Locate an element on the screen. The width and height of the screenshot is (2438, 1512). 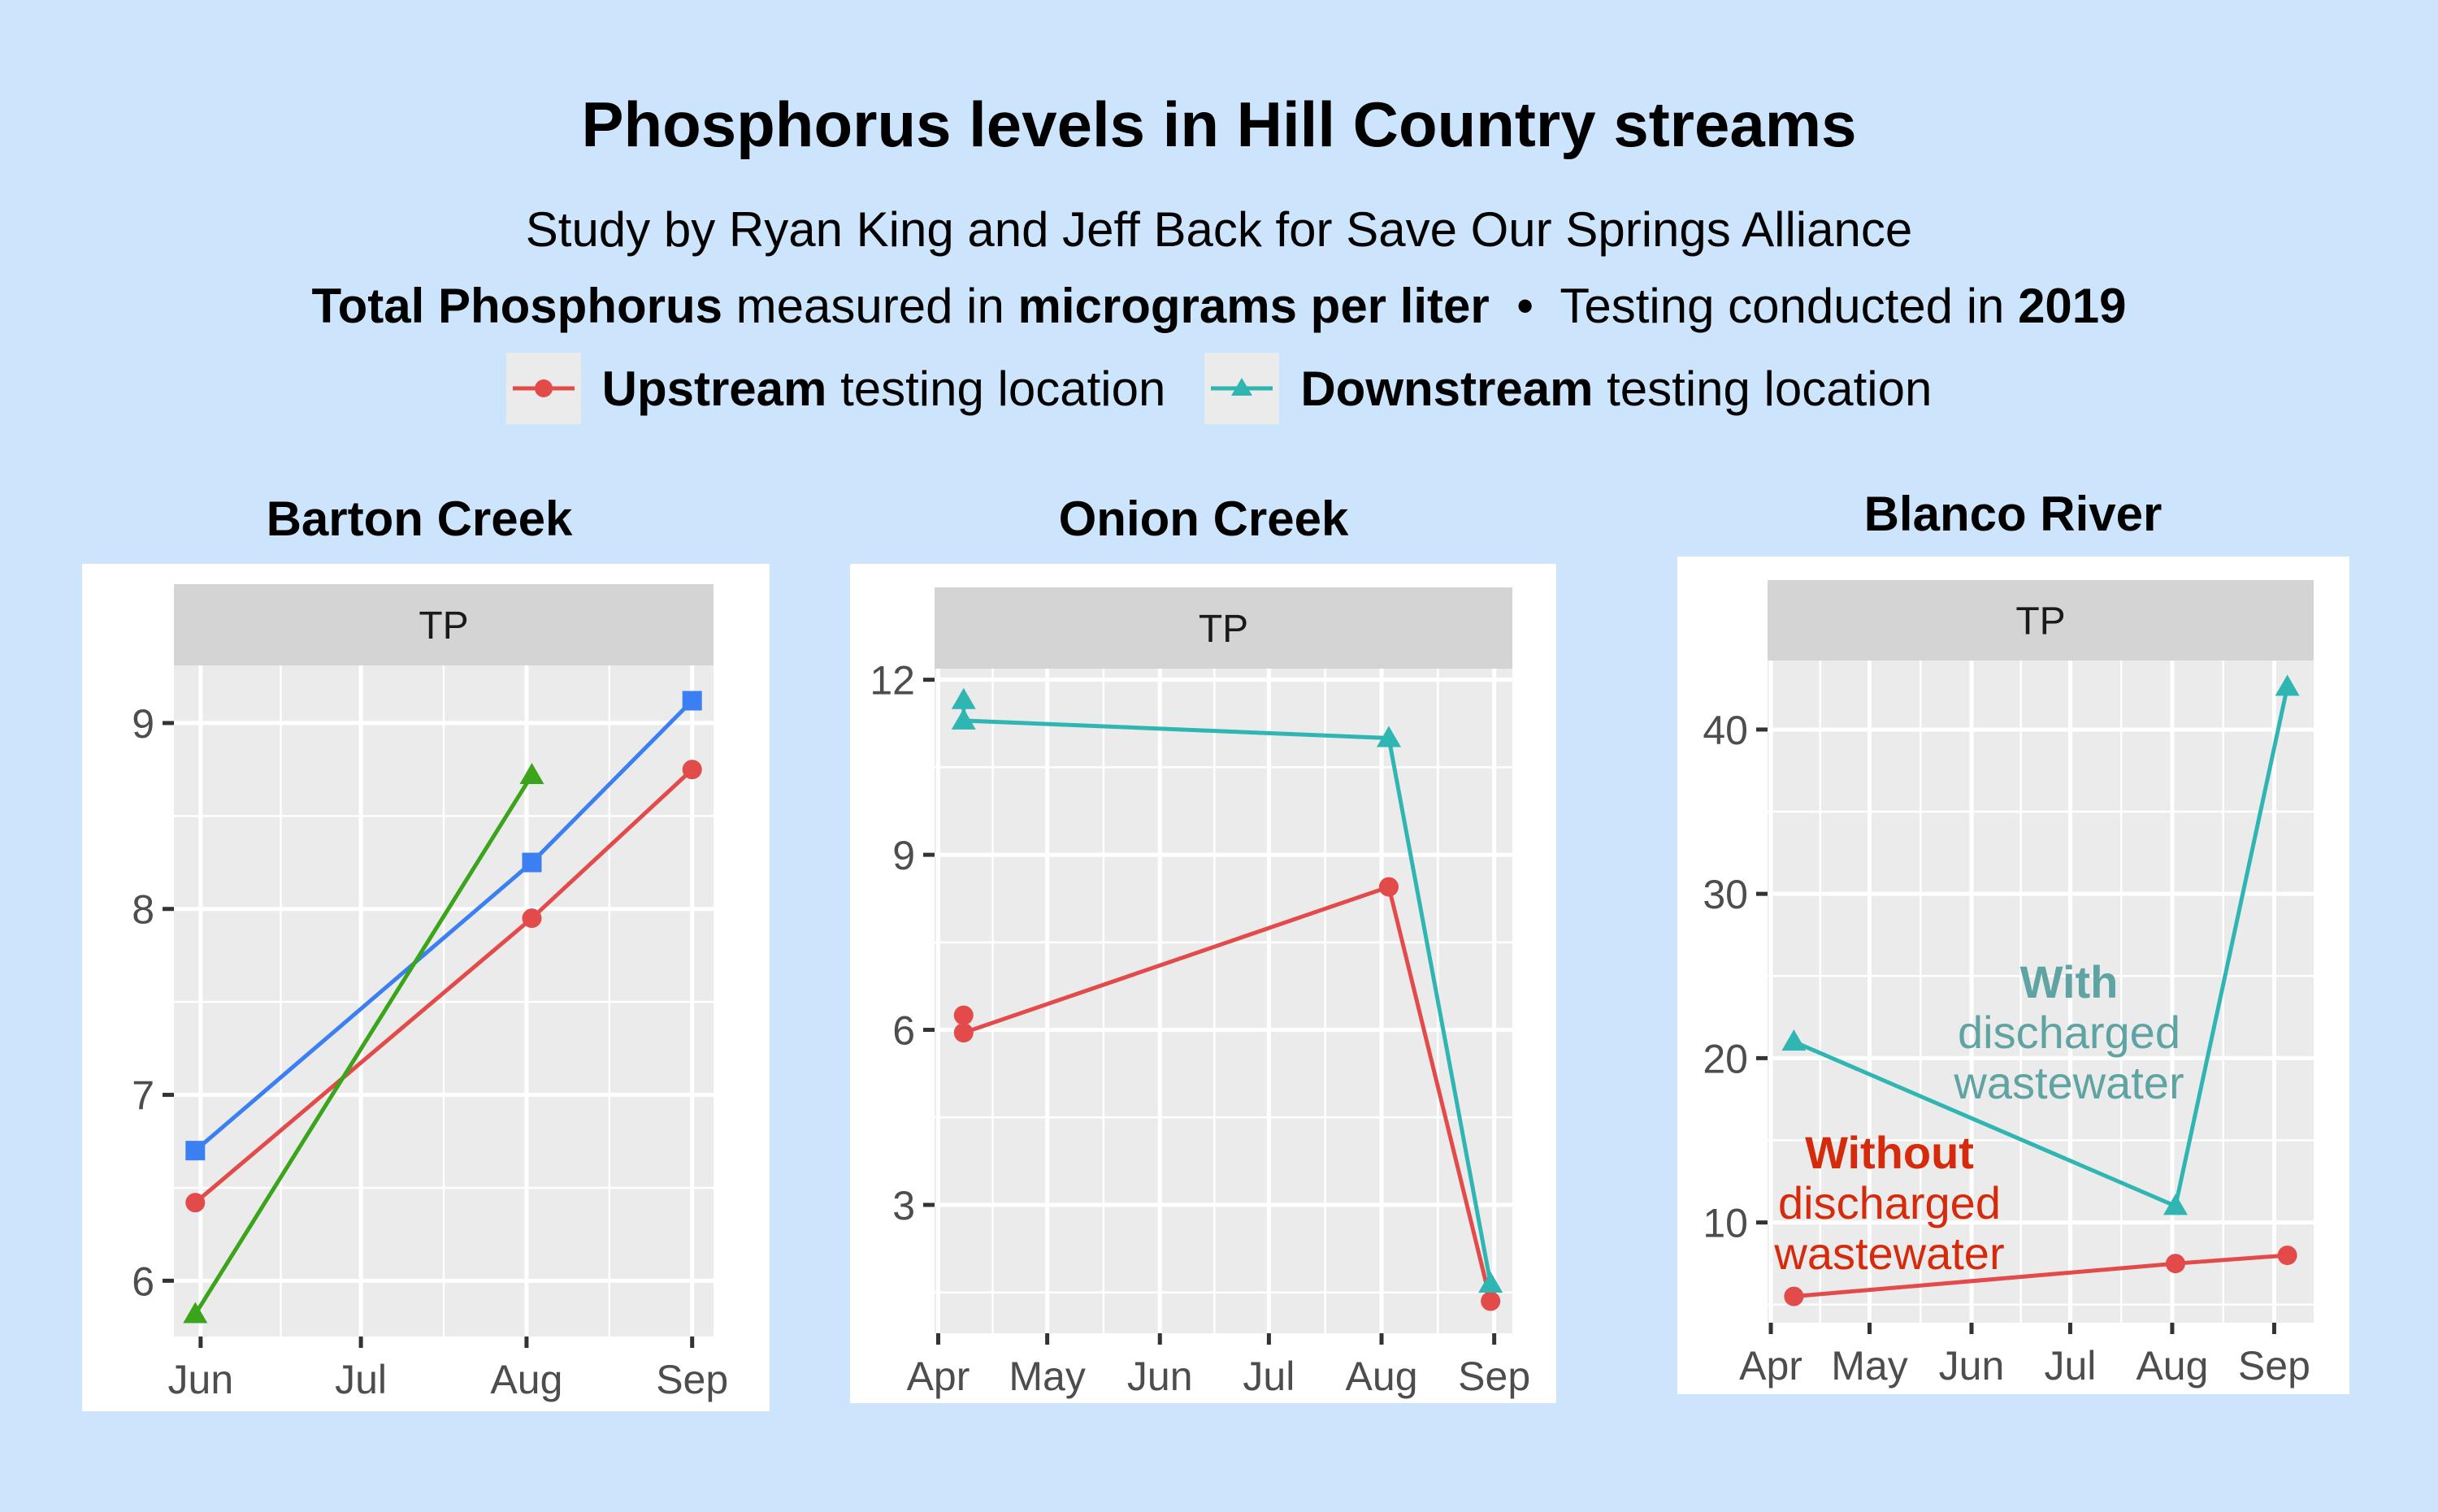
legend-upstream-text: testing location is located at coordinates (996, 388).